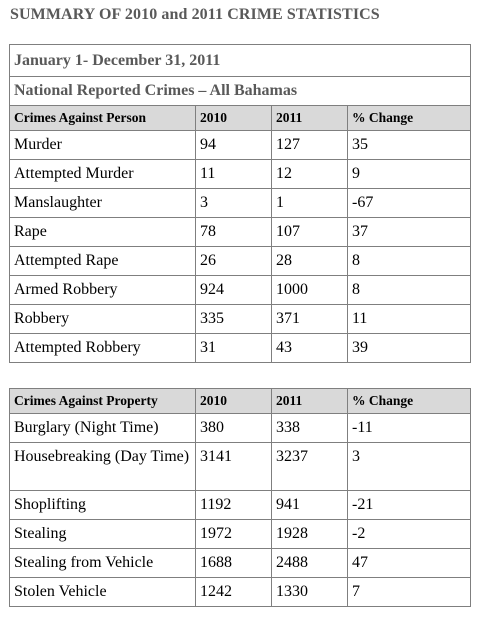  What do you see at coordinates (233, 174) in the screenshot?
I see `value-2010-cell: 11` at bounding box center [233, 174].